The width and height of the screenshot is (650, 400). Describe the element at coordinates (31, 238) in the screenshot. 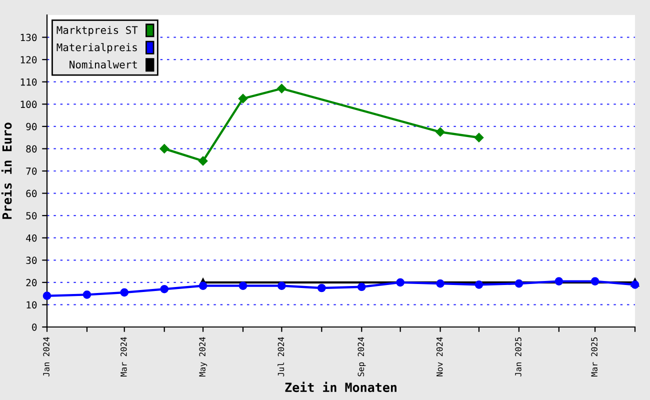

I see `y-tick-label: 40` at that location.